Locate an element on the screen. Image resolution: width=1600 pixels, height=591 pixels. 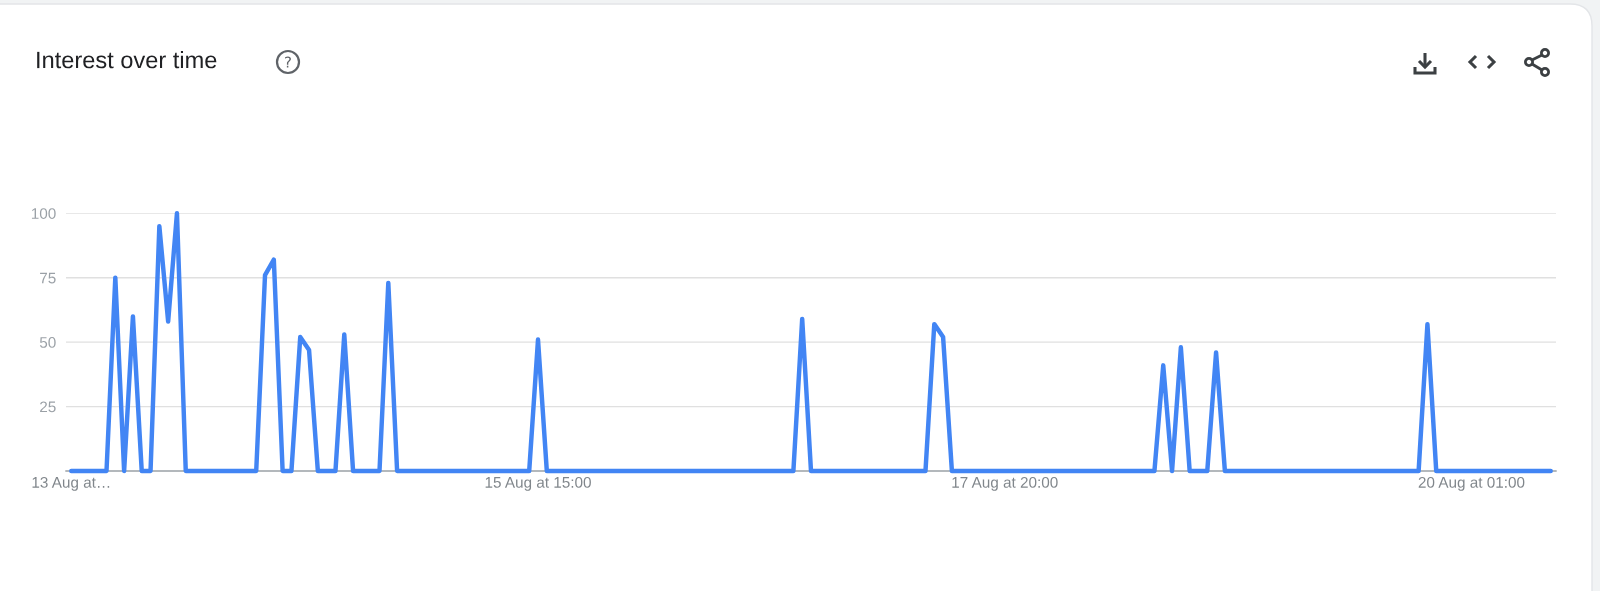
y-tick-label: 75 is located at coordinates (48, 278).